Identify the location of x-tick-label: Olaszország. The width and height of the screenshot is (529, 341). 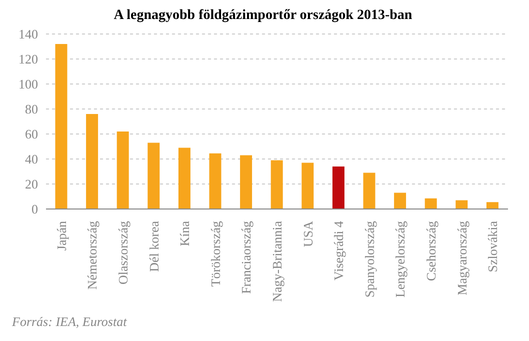
(123, 252).